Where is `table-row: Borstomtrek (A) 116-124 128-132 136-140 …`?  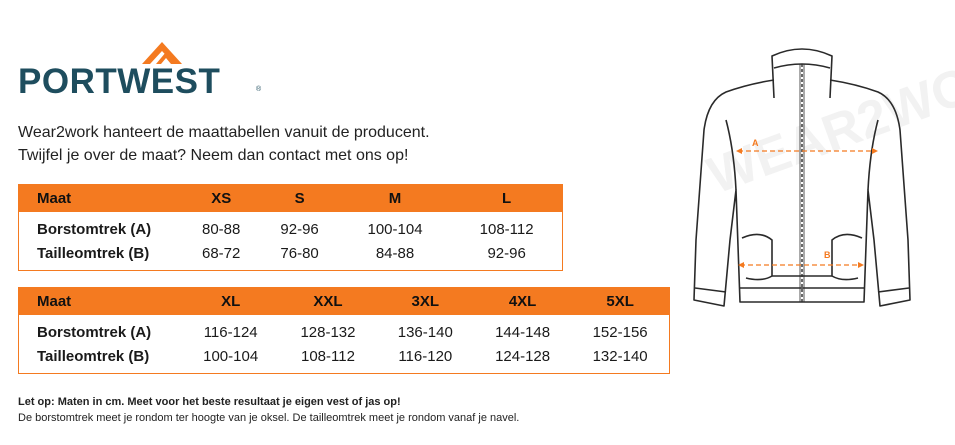 table-row: Borstomtrek (A) 116-124 128-132 136-140 … is located at coordinates (344, 329).